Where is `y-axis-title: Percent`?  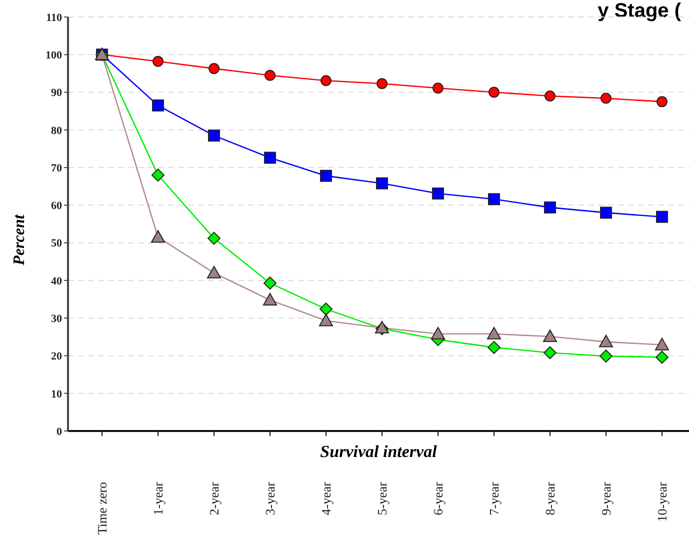 y-axis-title: Percent is located at coordinates (20, 240).